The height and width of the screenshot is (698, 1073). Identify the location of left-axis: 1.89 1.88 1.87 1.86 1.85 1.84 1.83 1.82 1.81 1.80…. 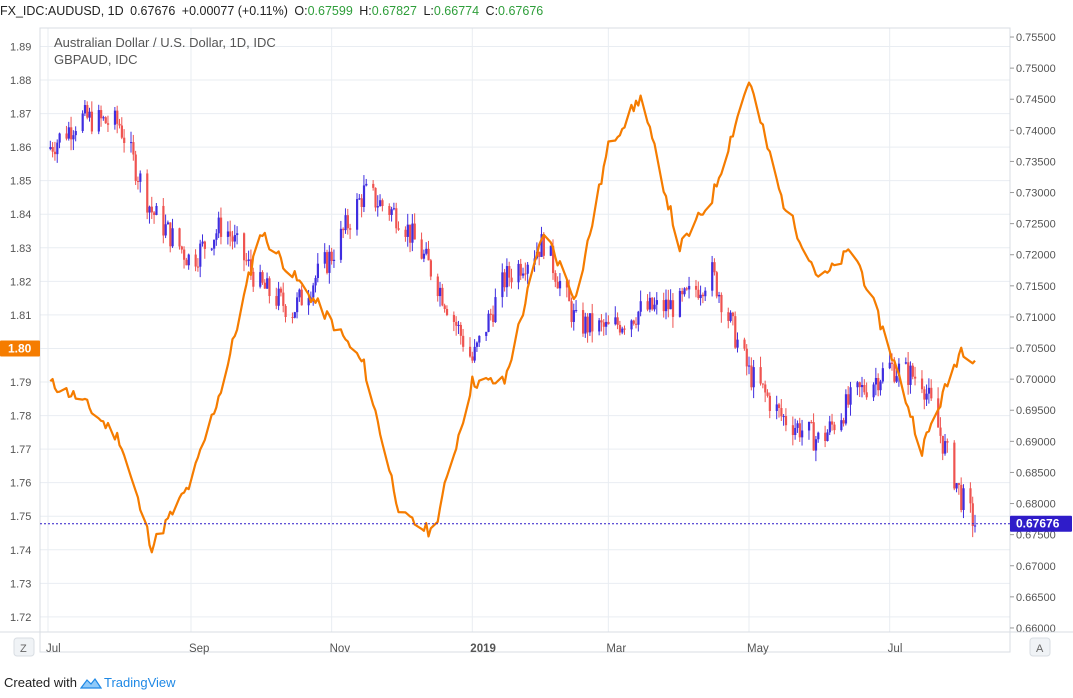
(20, 332).